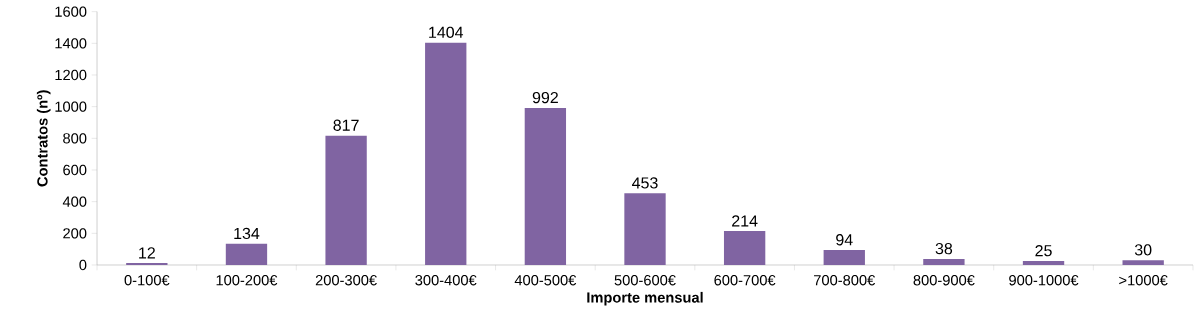 The width and height of the screenshot is (1200, 324). I want to click on y-tick-label: 200, so click(75, 233).